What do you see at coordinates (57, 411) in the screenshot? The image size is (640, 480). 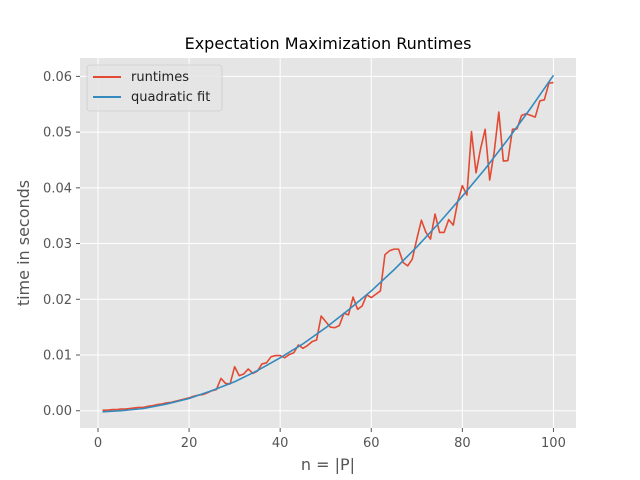 I see `y-tick-label: 0.00` at bounding box center [57, 411].